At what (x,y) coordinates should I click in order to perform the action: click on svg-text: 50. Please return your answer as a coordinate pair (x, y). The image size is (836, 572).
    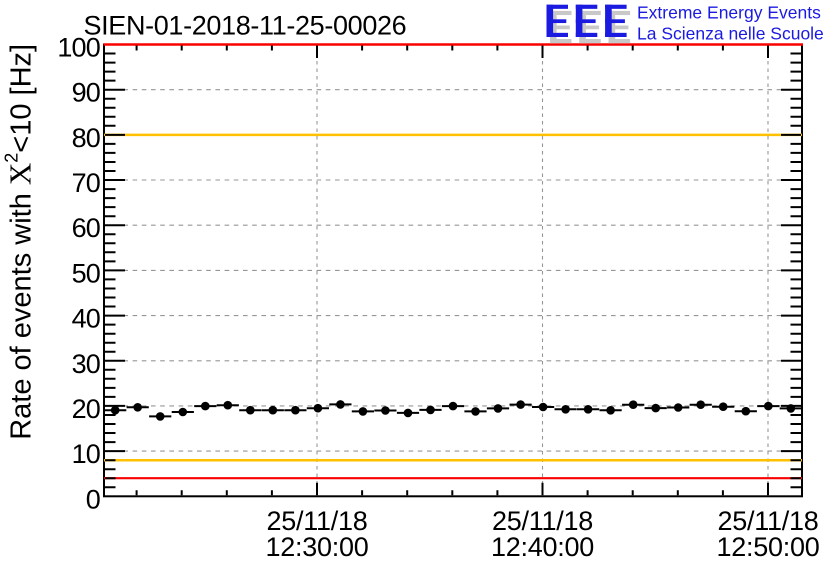
    Looking at the image, I should click on (86, 273).